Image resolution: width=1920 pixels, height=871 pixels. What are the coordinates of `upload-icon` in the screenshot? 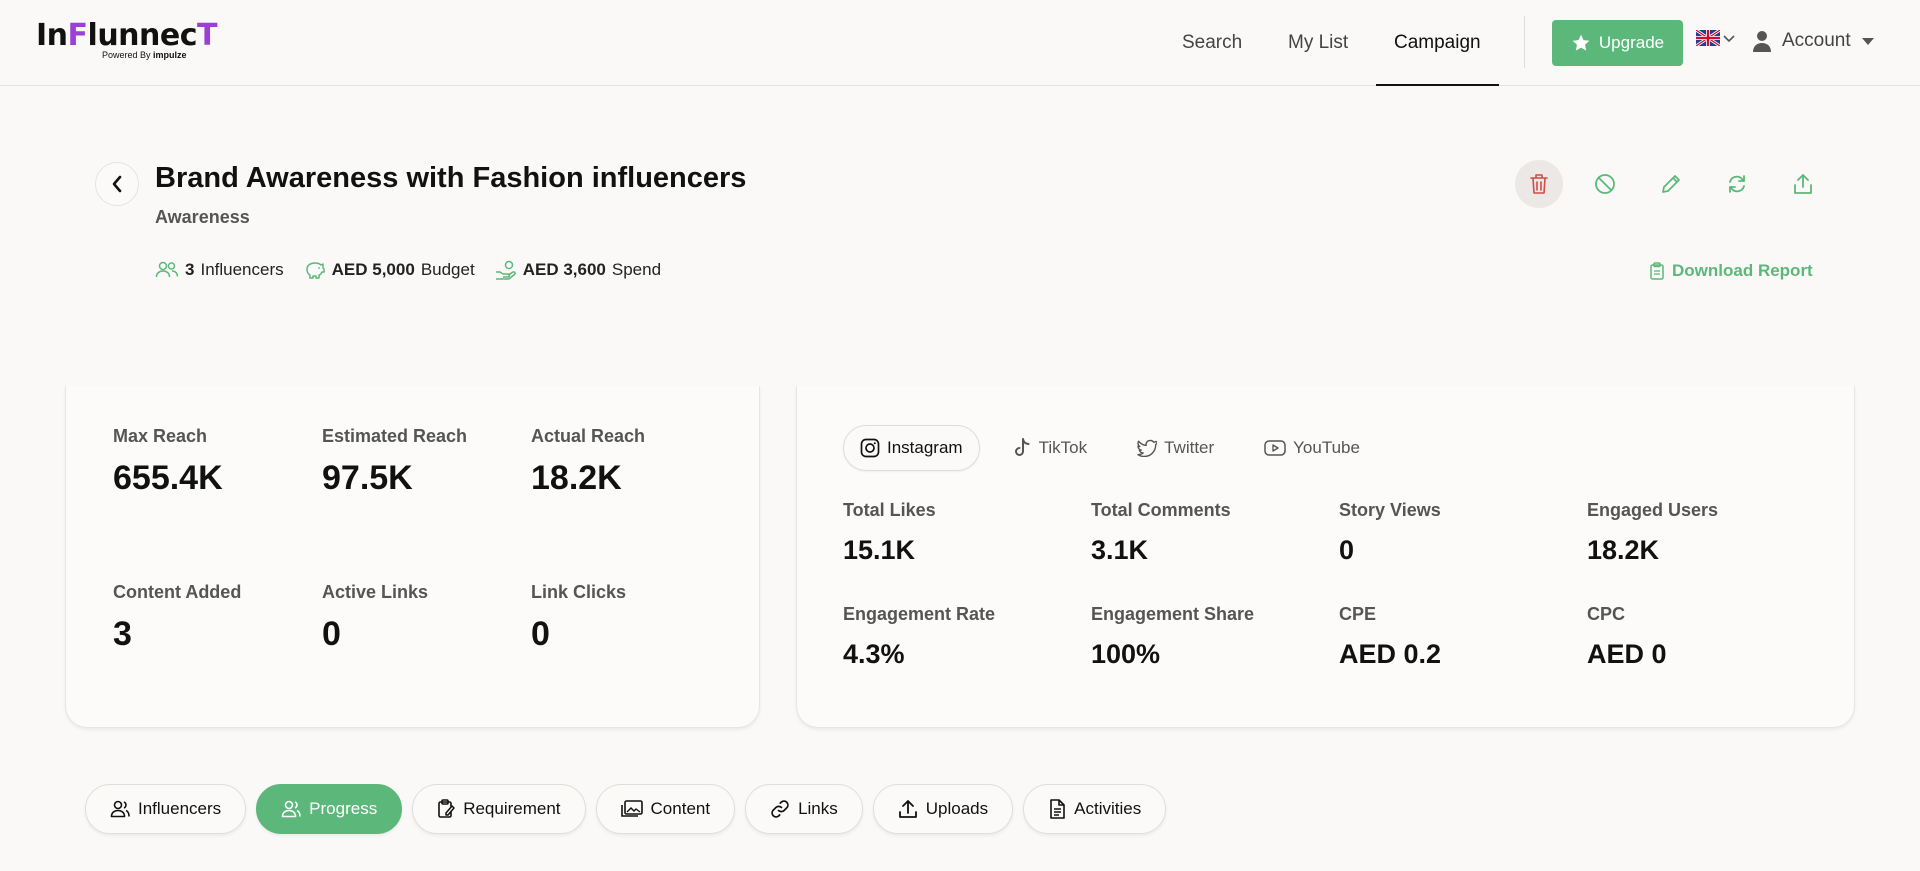 It's located at (907, 809).